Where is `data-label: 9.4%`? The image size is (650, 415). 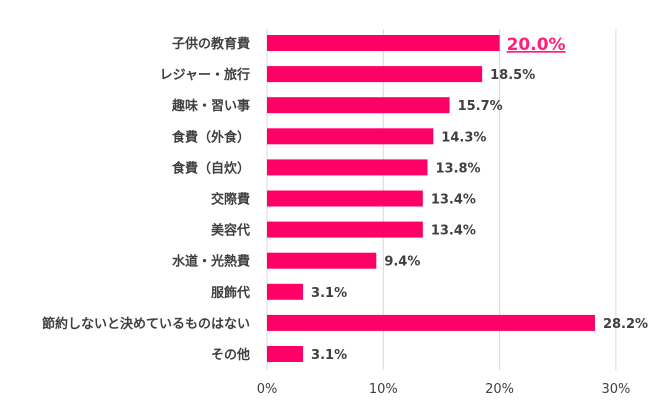
data-label: 9.4% is located at coordinates (402, 262).